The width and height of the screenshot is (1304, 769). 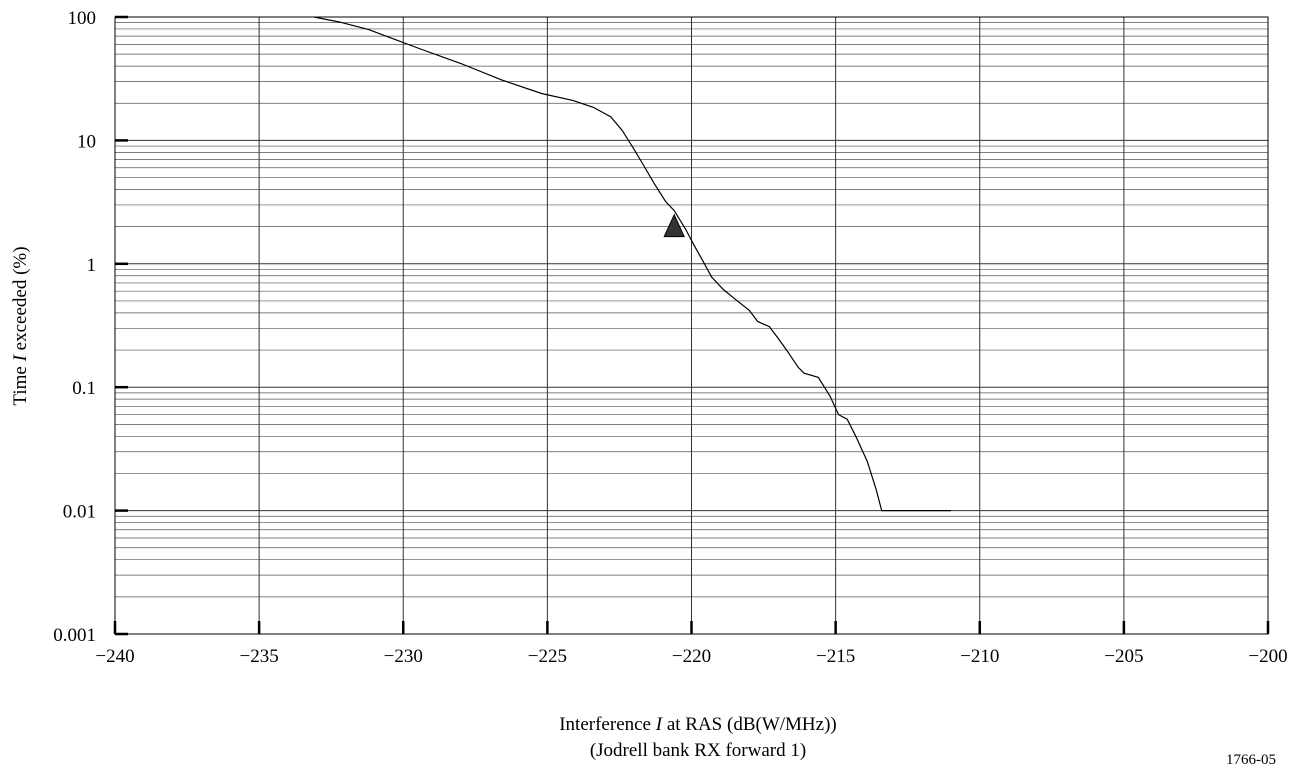 I want to click on figure-id: 1766-05, so click(x=1251, y=760).